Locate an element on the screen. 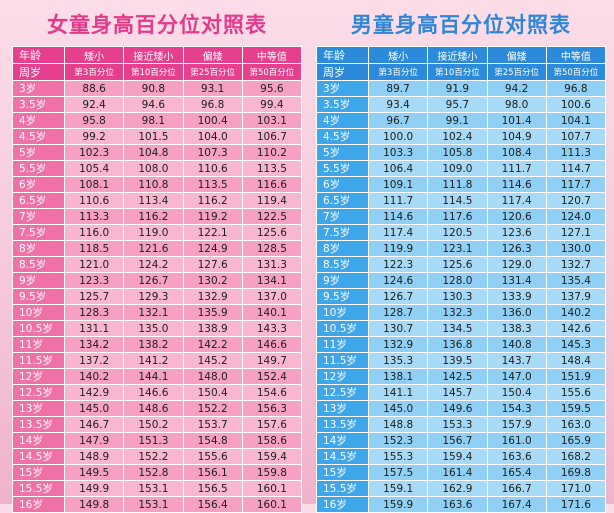 The width and height of the screenshot is (614, 513). age-cell: 6.5岁 is located at coordinates (342, 200).